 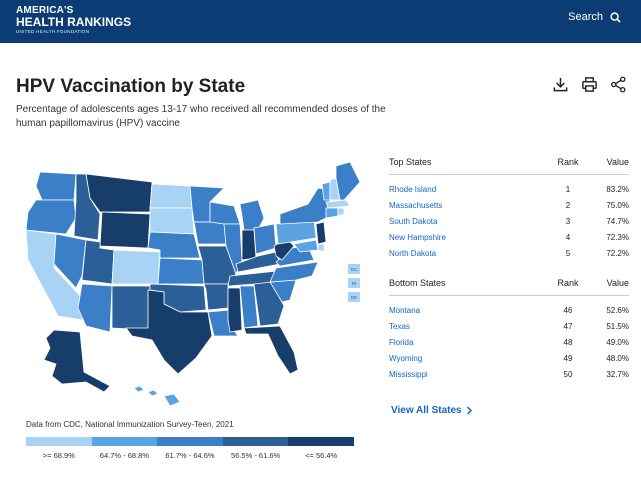 I want to click on state-north-dakota, so click(x=171, y=196).